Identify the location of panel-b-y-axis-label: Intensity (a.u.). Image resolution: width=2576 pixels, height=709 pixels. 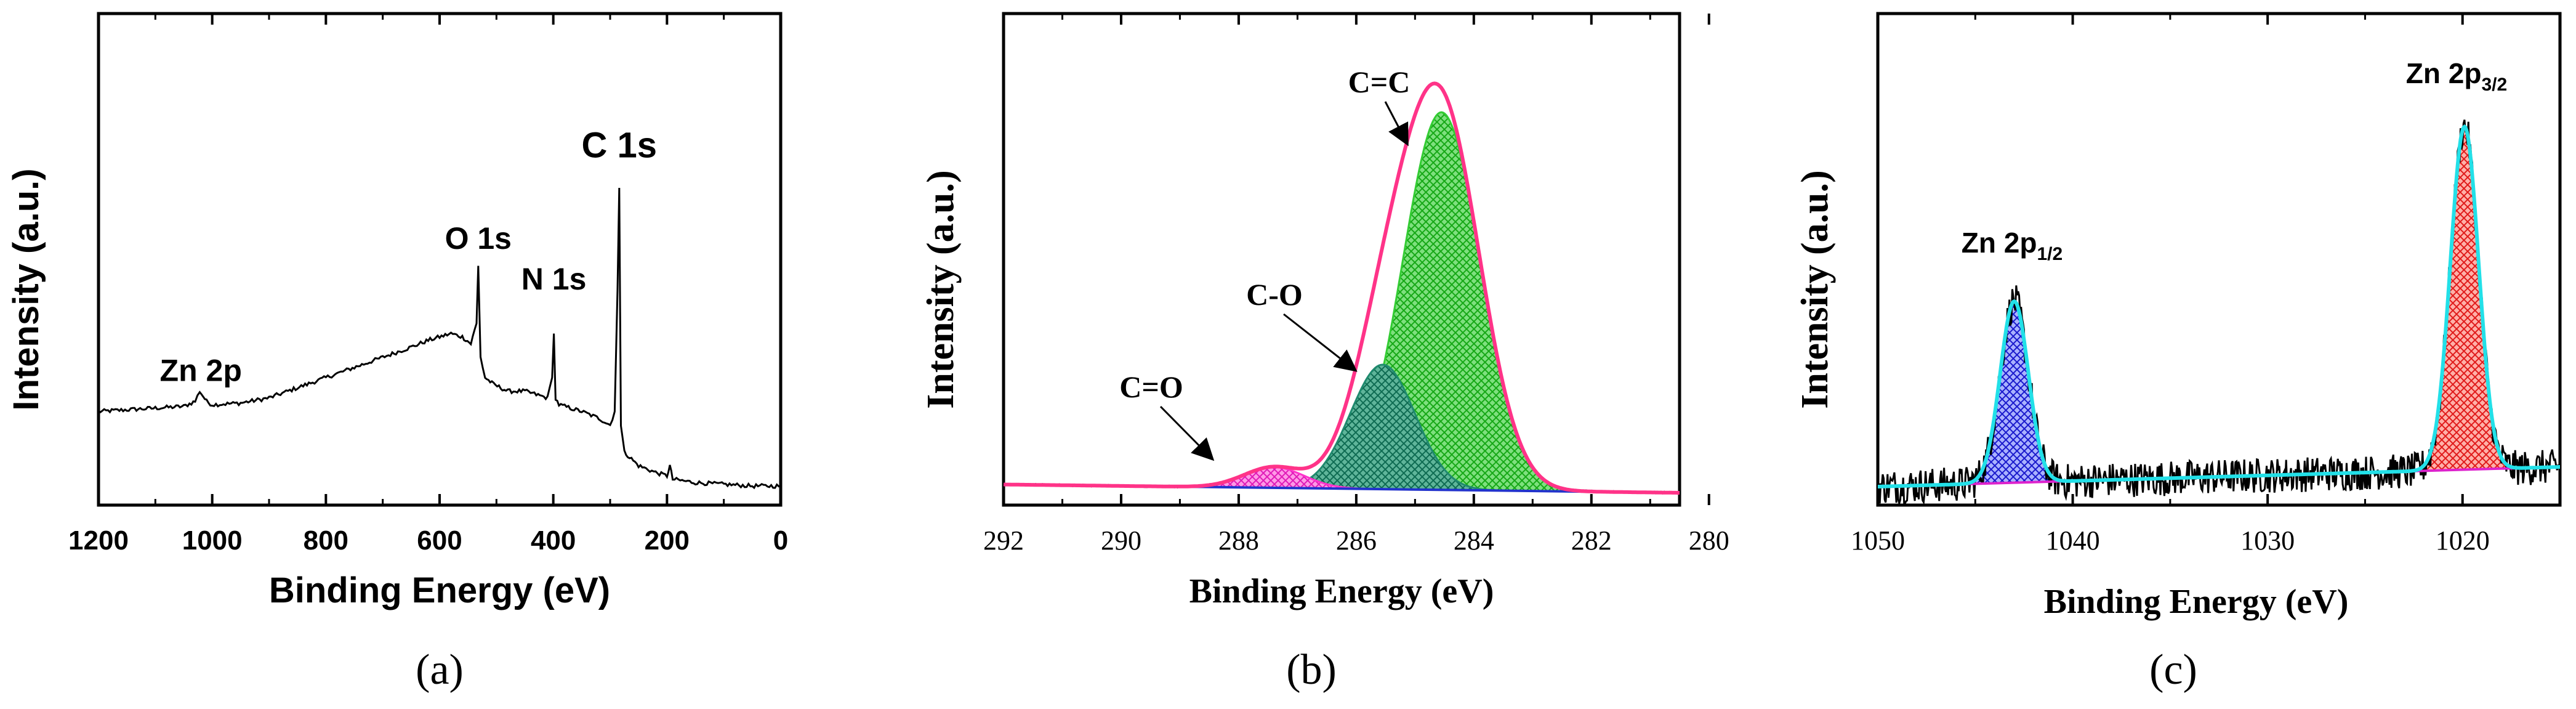
(941, 289).